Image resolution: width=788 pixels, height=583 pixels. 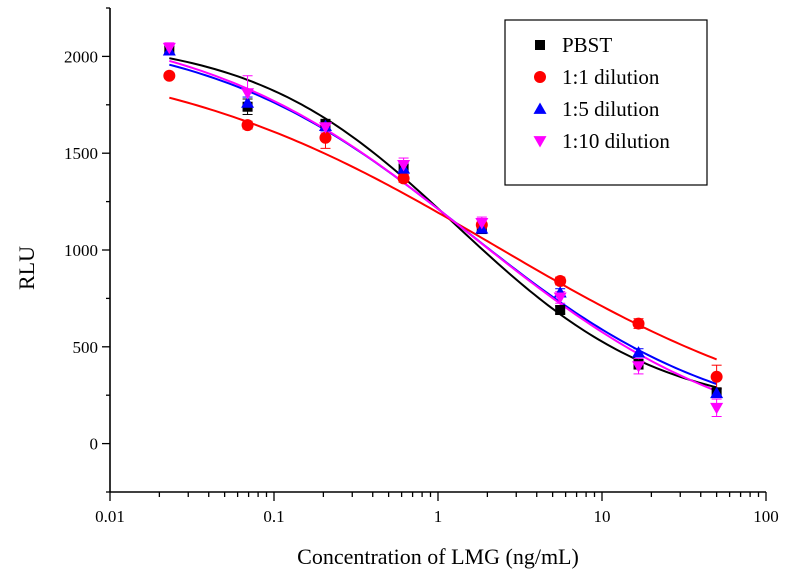 I want to click on x-ticks: 0.01 0.1 1 10 100, so click(x=437, y=509).